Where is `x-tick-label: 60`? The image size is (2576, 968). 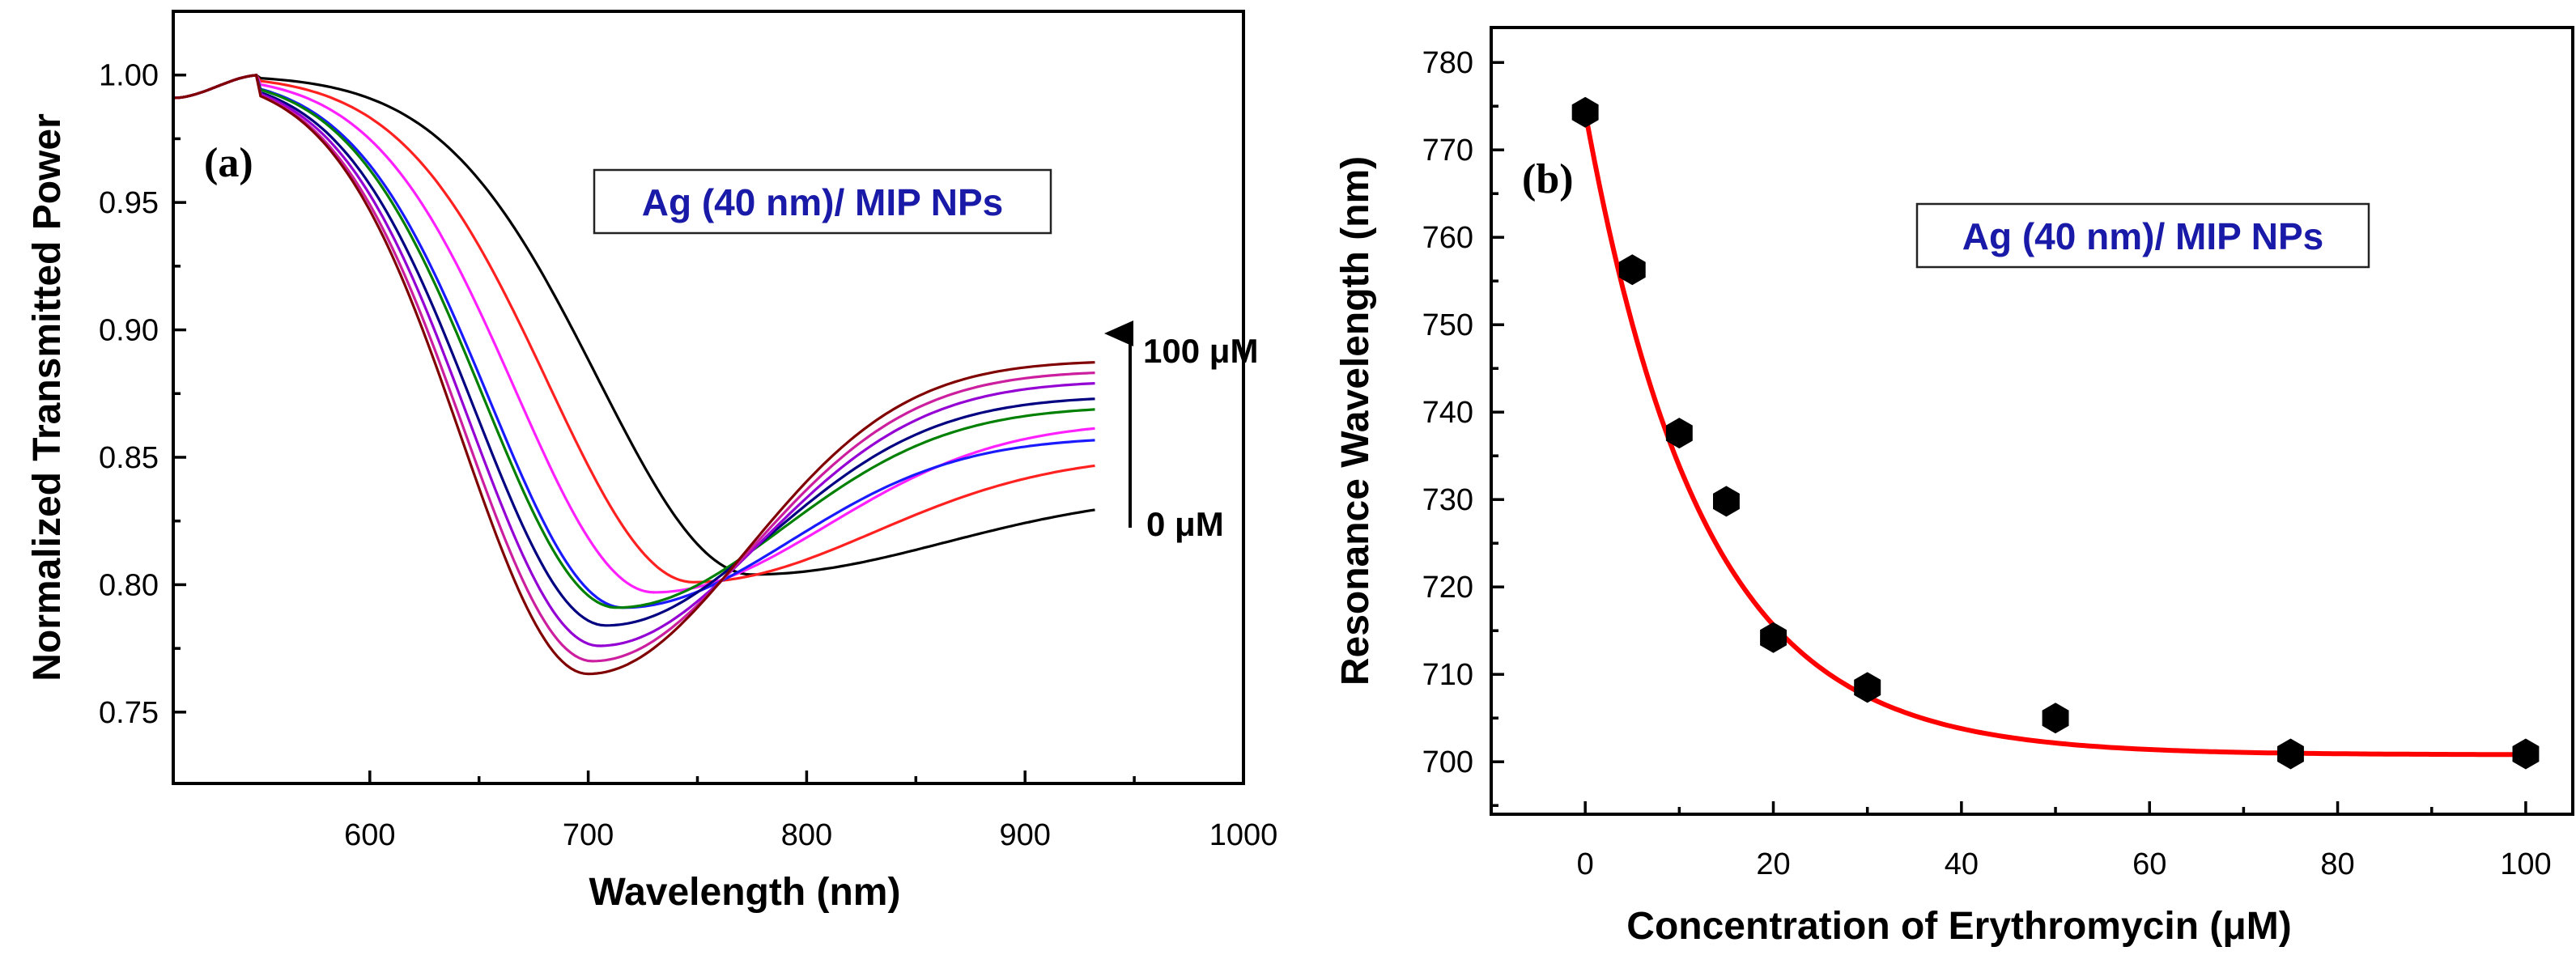 x-tick-label: 60 is located at coordinates (2149, 864).